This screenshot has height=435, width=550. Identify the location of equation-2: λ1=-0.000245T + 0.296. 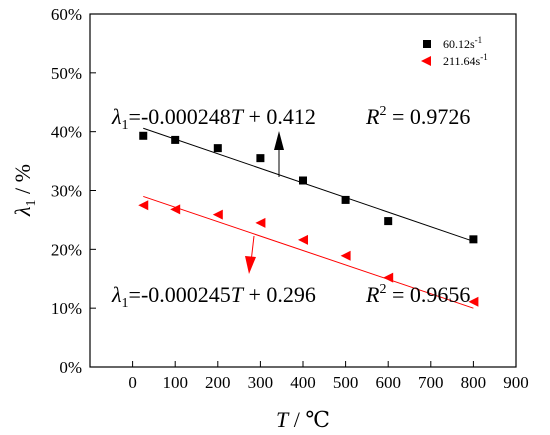
(213, 296).